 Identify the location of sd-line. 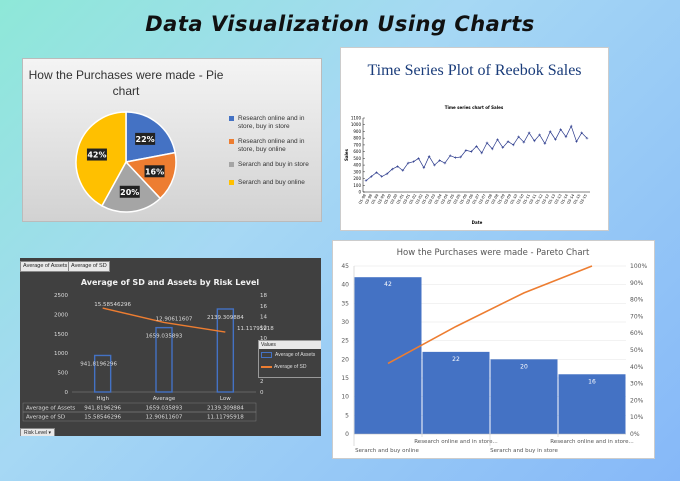
(164, 320).